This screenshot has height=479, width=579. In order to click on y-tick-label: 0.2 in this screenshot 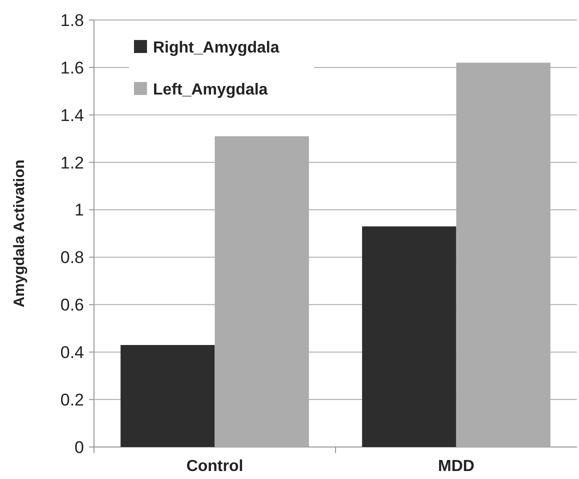, I will do `click(72, 400)`.